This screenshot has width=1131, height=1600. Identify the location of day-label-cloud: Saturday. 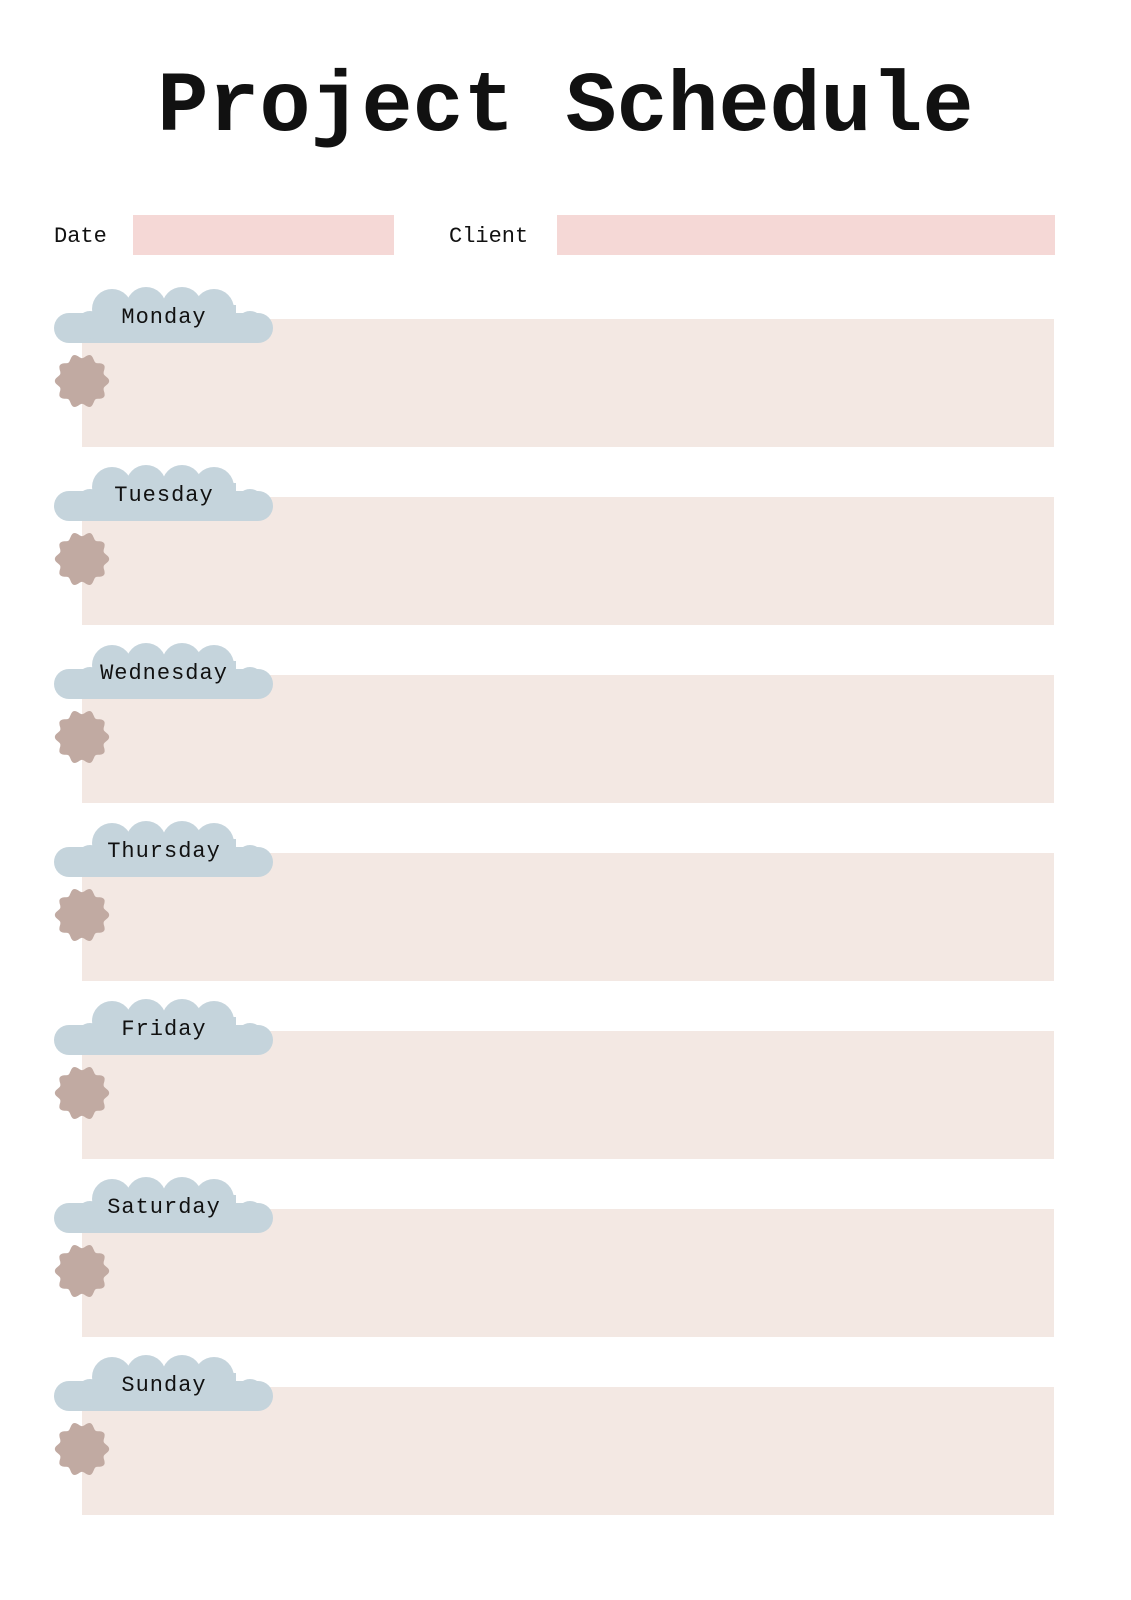
(164, 1206).